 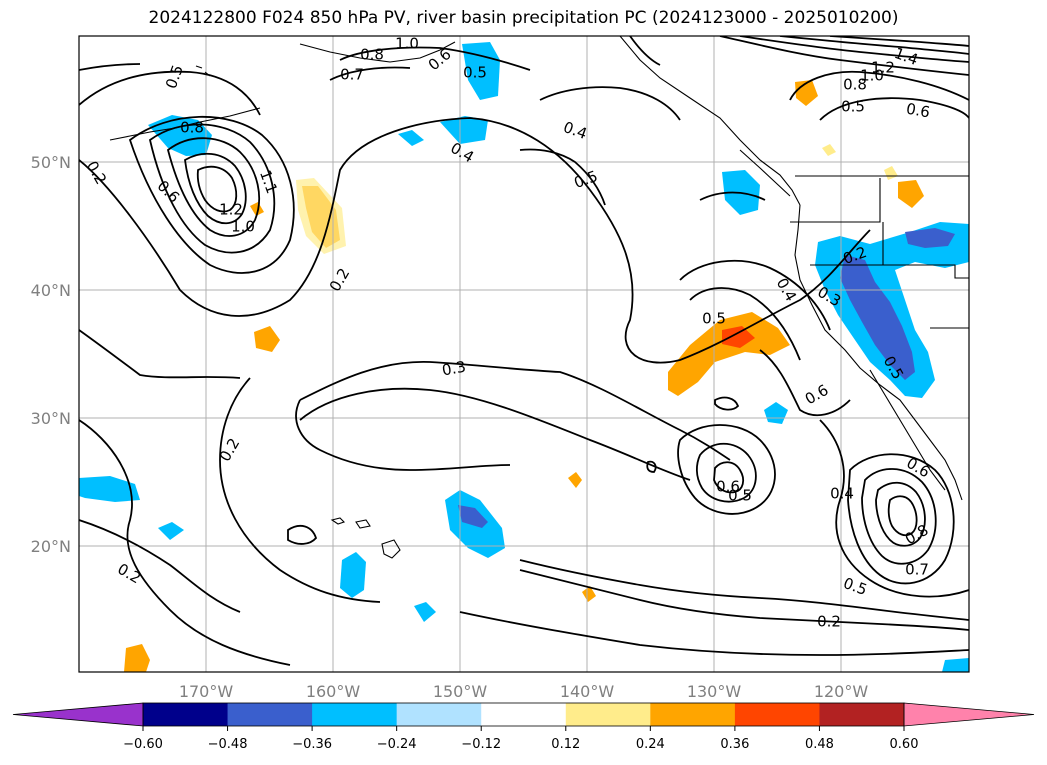 I want to click on colorbar-extend-right, so click(x=969, y=714).